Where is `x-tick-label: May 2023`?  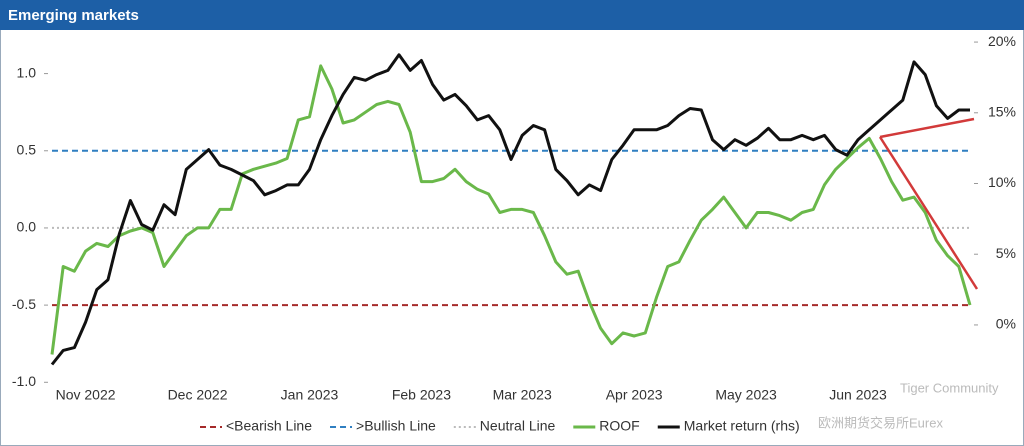 x-tick-label: May 2023 is located at coordinates (746, 395).